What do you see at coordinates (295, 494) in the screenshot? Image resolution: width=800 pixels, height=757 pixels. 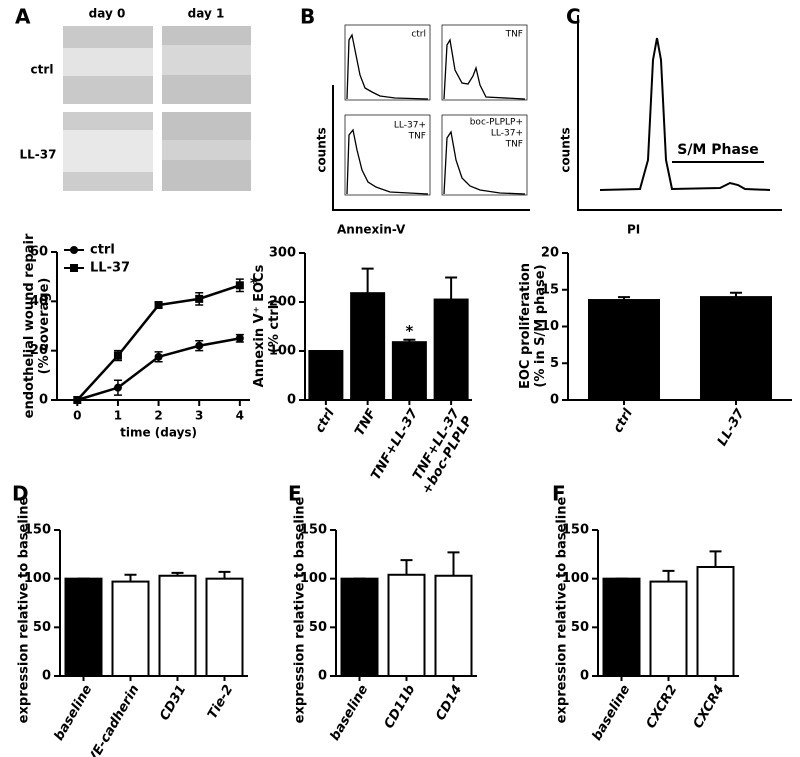 I see `panel-letter: E` at bounding box center [295, 494].